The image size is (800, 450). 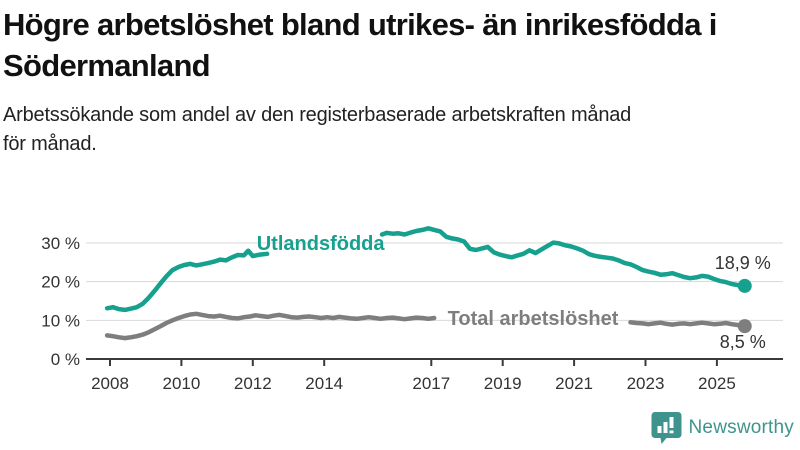 What do you see at coordinates (687, 324) in the screenshot?
I see `chart-line-total-arbetsl-shet-seg1` at bounding box center [687, 324].